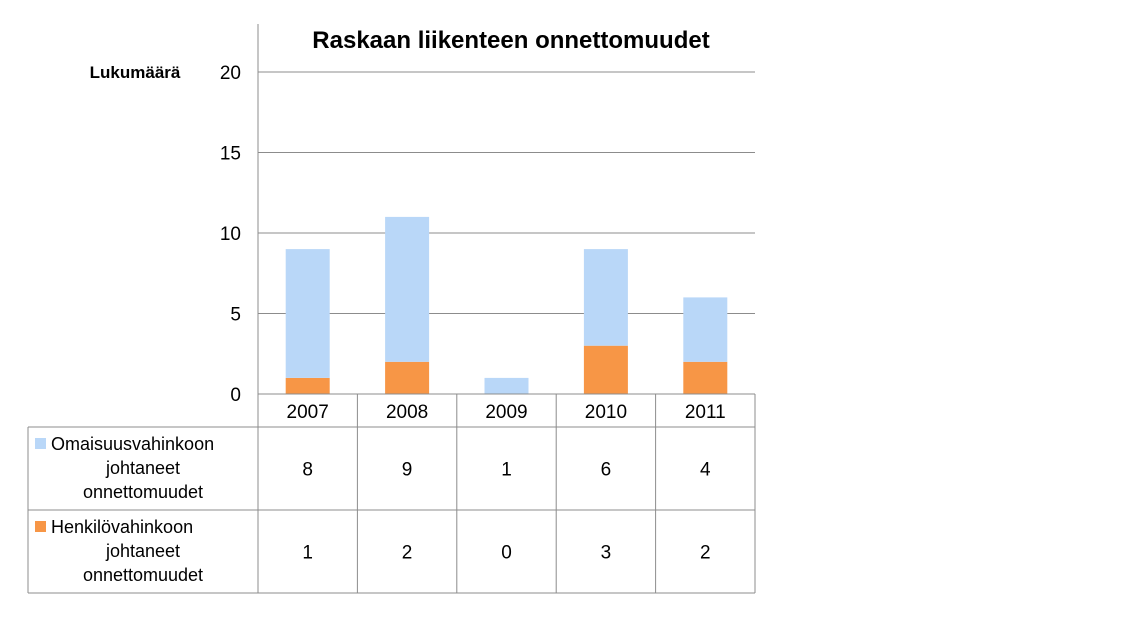 This screenshot has width=1134, height=621. I want to click on bar-segment-omaisuusvahinko-2010, so click(605, 297).